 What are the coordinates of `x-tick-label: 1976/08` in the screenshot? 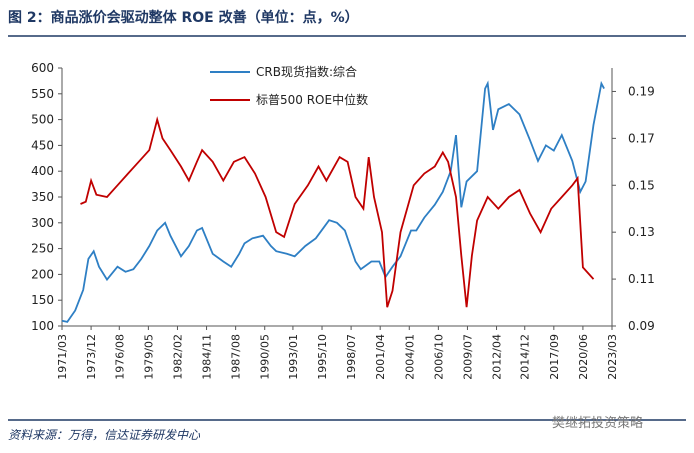 It's located at (119, 357).